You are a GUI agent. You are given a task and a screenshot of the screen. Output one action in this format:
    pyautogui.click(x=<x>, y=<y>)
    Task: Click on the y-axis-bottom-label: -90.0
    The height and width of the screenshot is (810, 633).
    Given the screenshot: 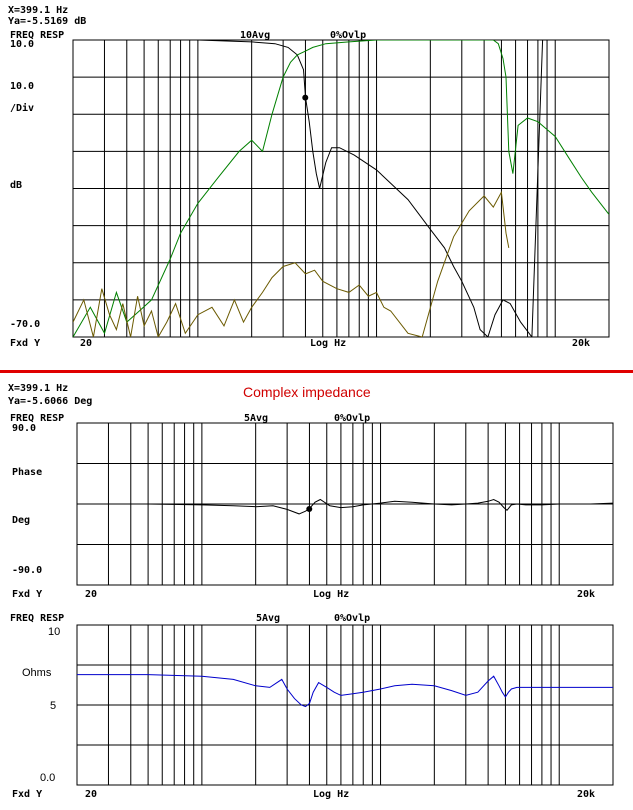 What is the action you would take?
    pyautogui.click(x=27, y=570)
    